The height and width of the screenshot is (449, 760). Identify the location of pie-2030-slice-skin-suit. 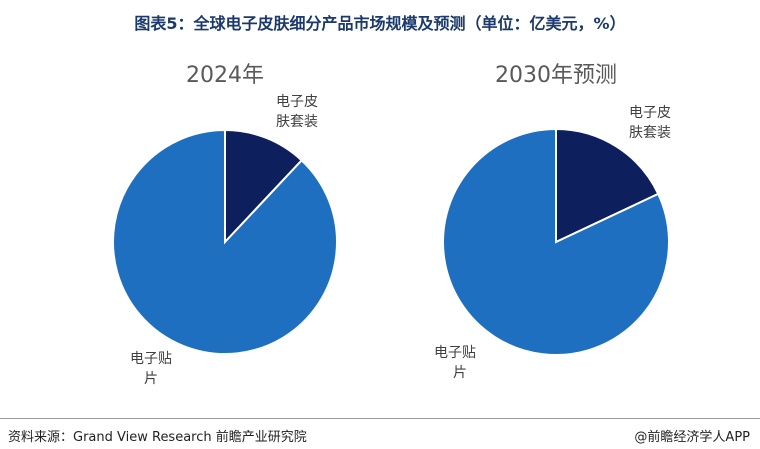
(607, 185).